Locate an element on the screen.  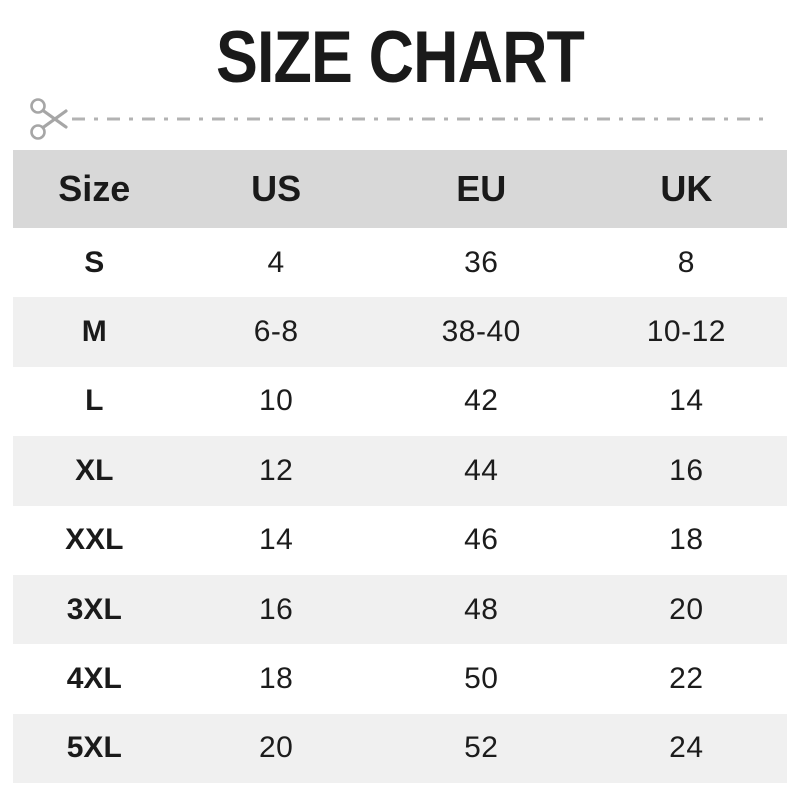
size-value-cell: 22 is located at coordinates (686, 679).